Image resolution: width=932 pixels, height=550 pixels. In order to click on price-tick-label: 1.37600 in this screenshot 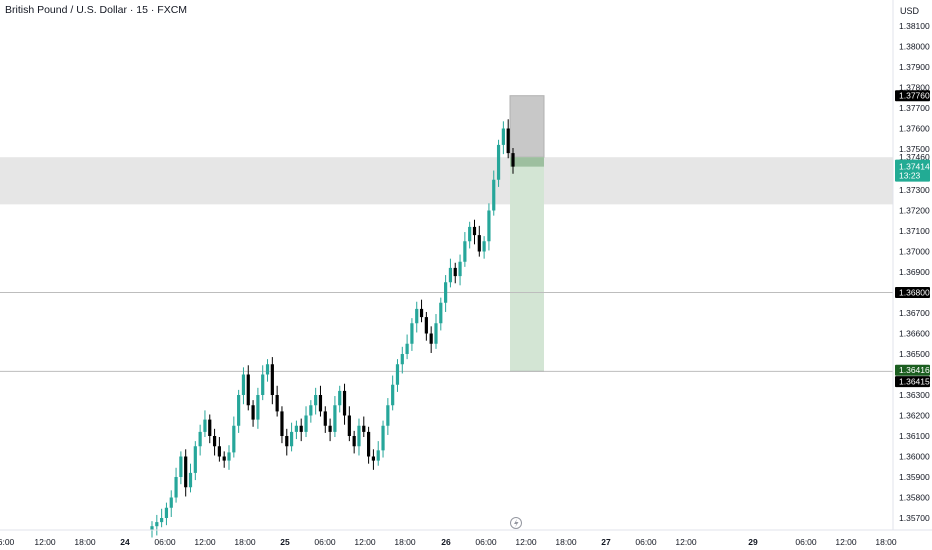, I will do `click(914, 129)`.